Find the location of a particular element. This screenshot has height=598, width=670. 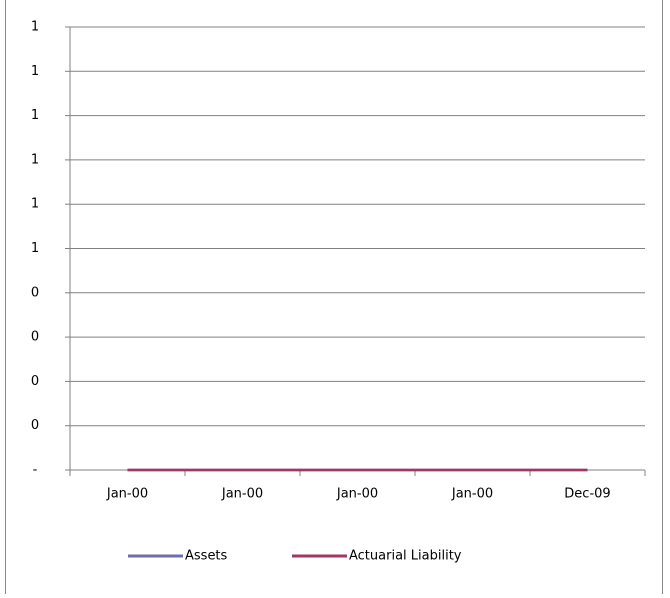

y-tick-label: - is located at coordinates (35, 470).